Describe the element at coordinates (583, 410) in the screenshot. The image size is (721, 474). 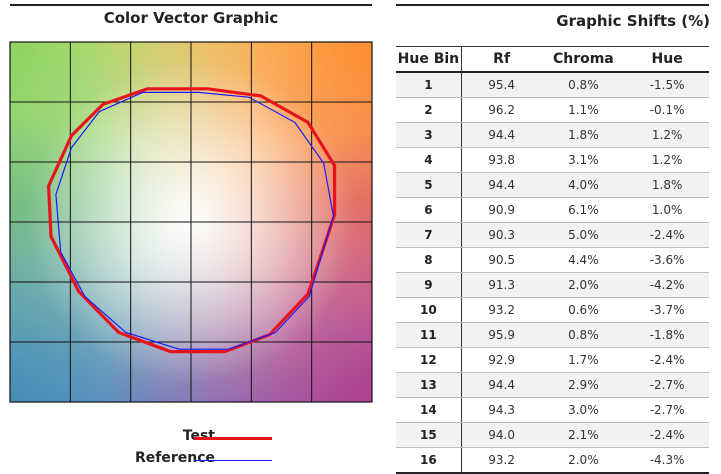
I see `cell-chroma: 3.0%` at that location.